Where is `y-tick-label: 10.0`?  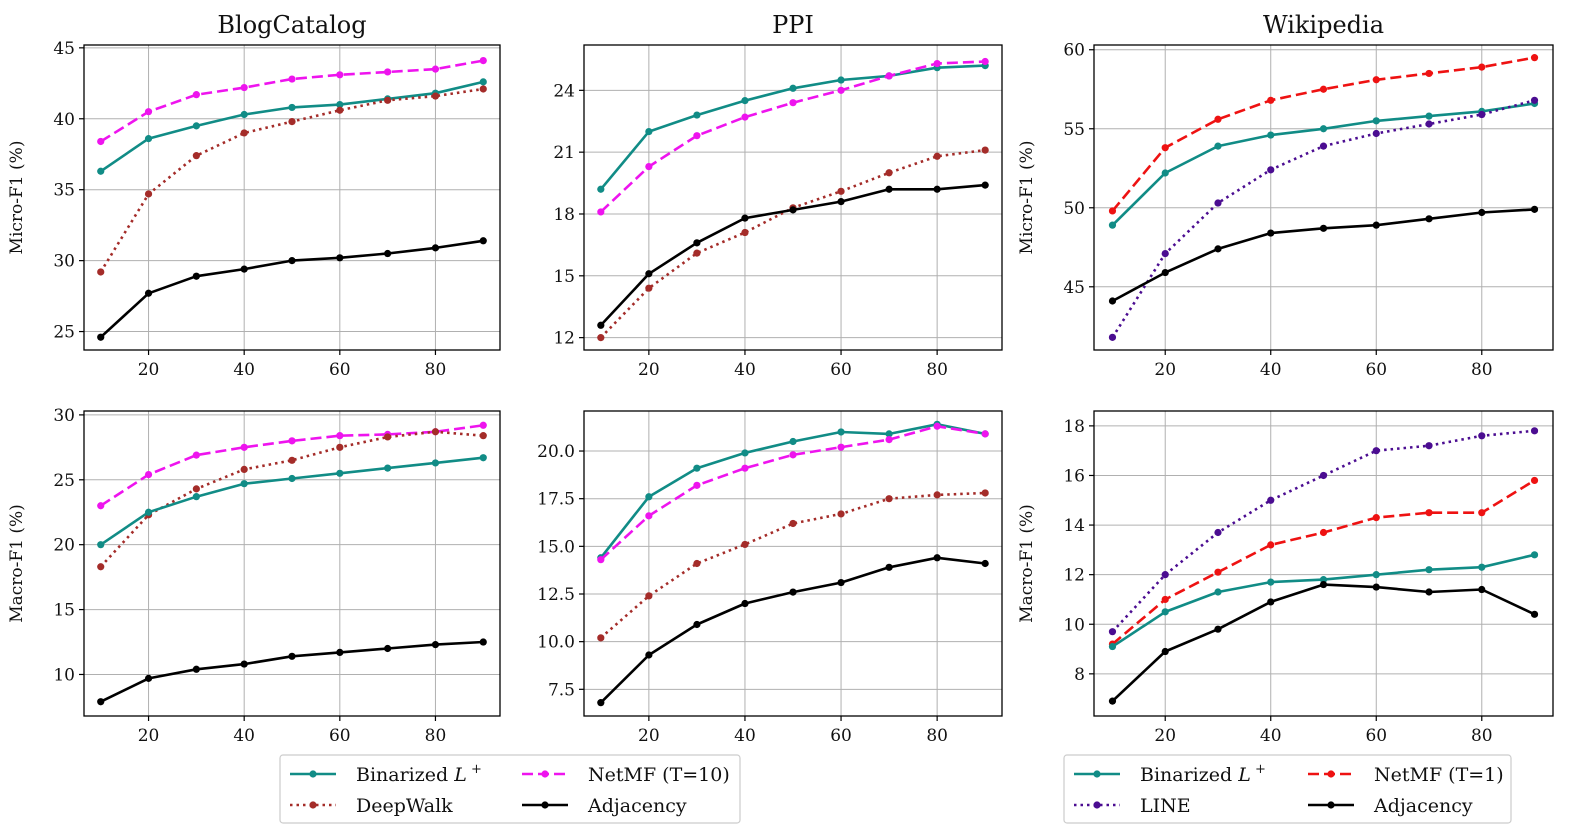 y-tick-label: 10.0 is located at coordinates (556, 643).